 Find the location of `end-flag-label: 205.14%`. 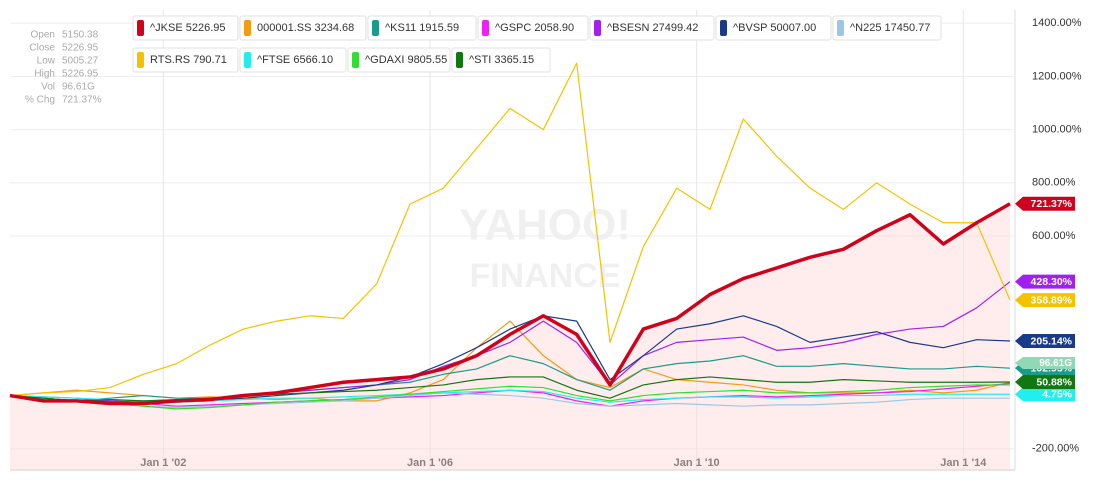

end-flag-label: 205.14% is located at coordinates (1052, 341).